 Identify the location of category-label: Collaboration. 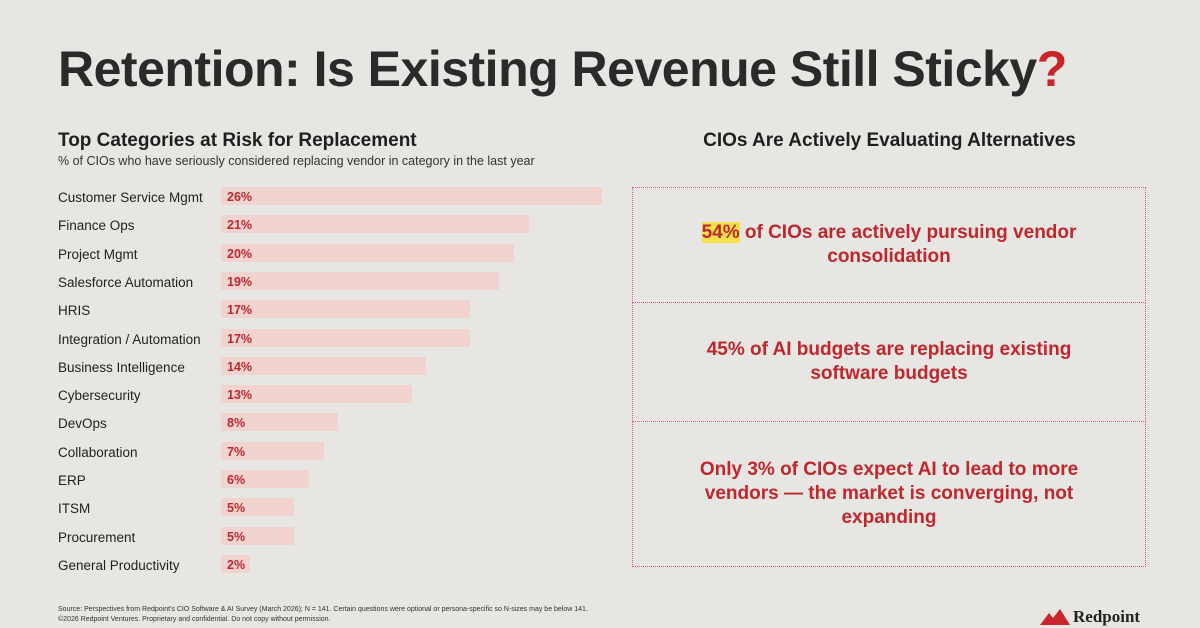
(98, 452).